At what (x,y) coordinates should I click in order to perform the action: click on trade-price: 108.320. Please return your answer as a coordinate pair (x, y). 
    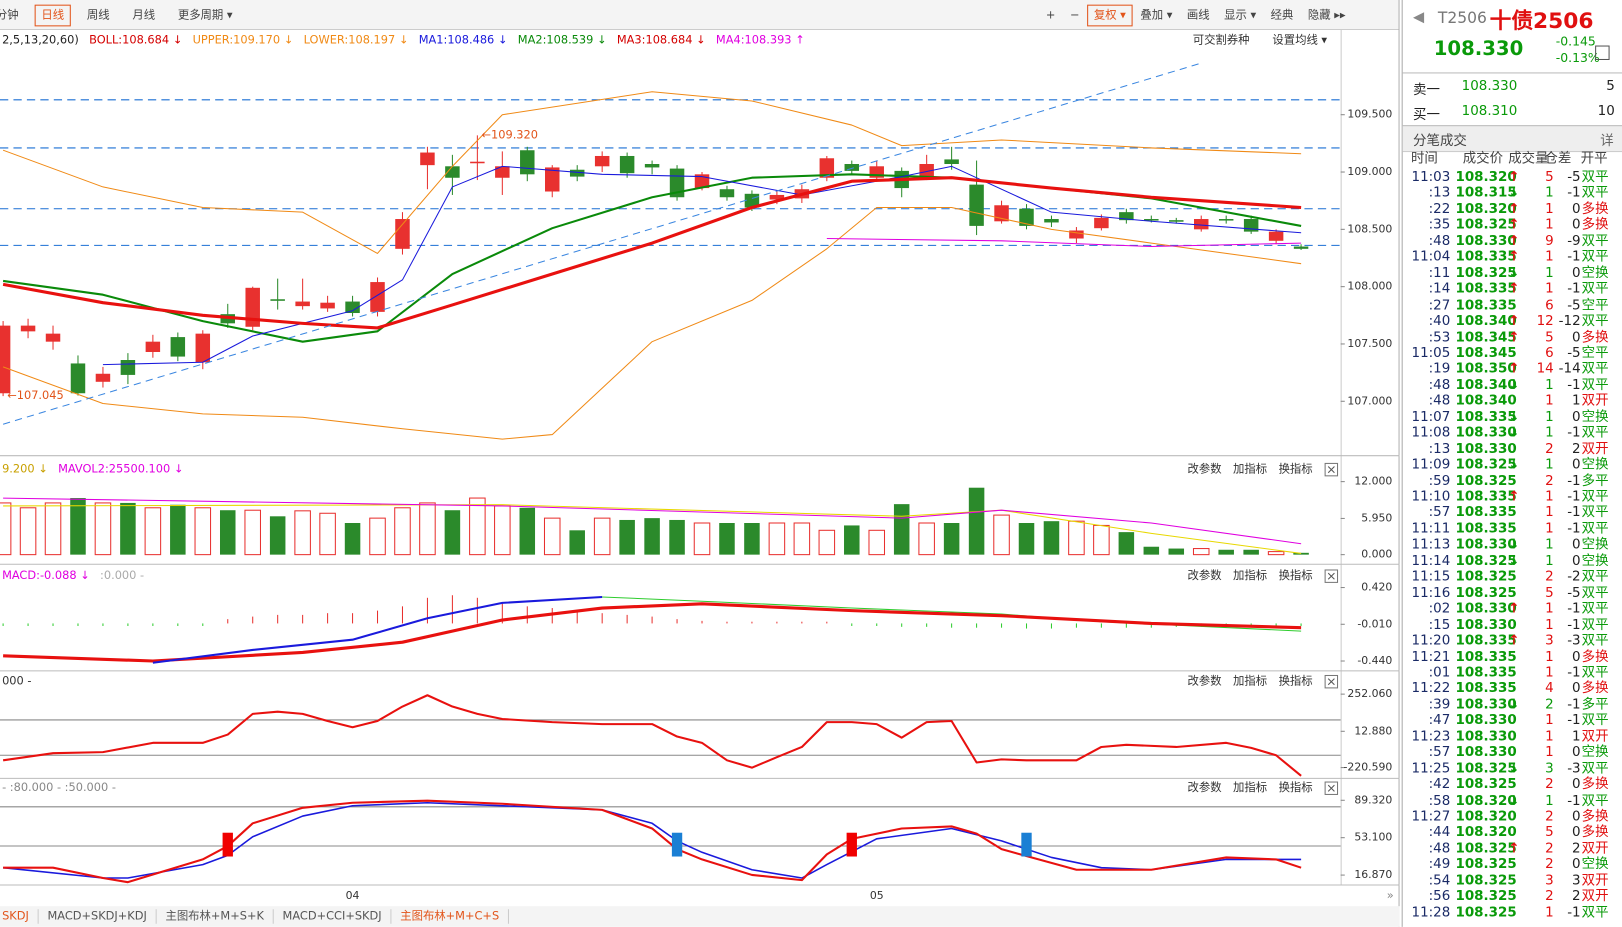
    Looking at the image, I should click on (1486, 832).